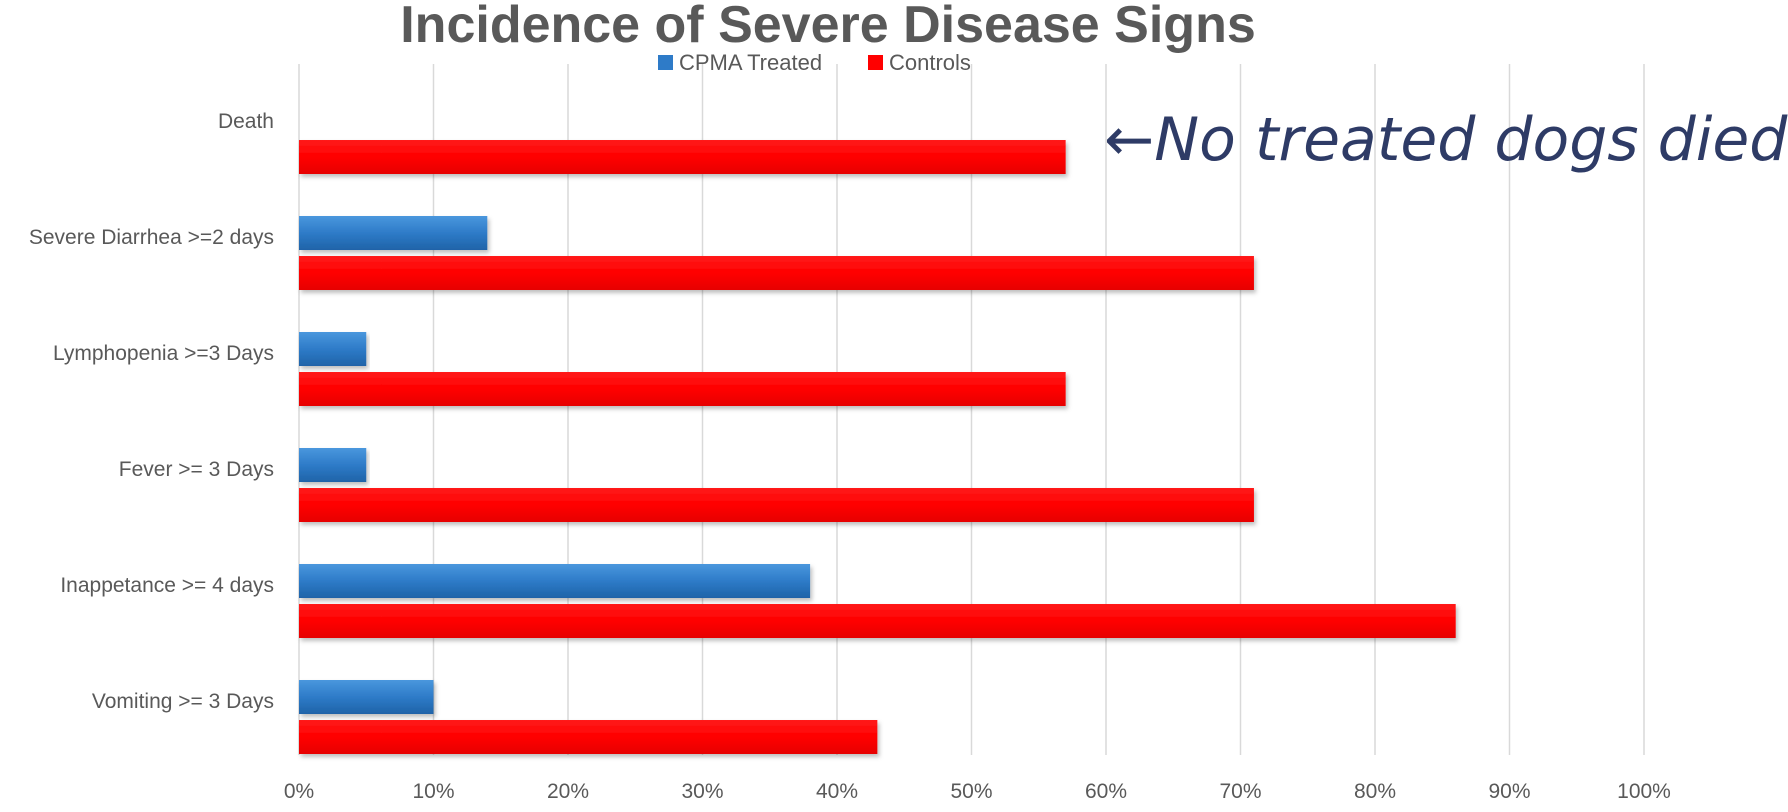 Image resolution: width=1788 pixels, height=812 pixels. Describe the element at coordinates (1509, 791) in the screenshot. I see `x-tick-label-90: 90%` at that location.